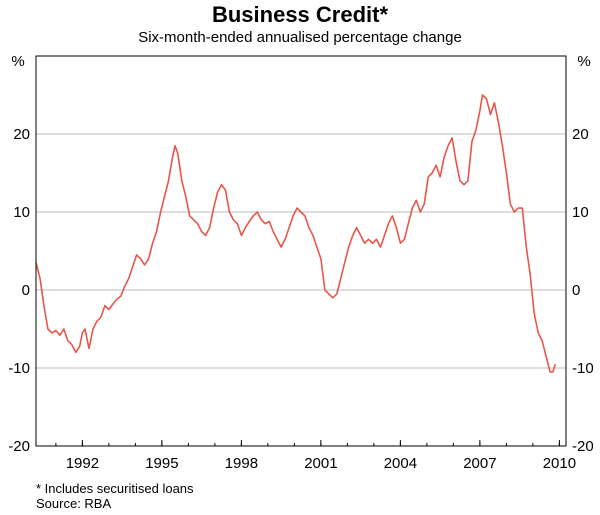  What do you see at coordinates (21, 134) in the screenshot?
I see `y-tick-label-left: 20` at bounding box center [21, 134].